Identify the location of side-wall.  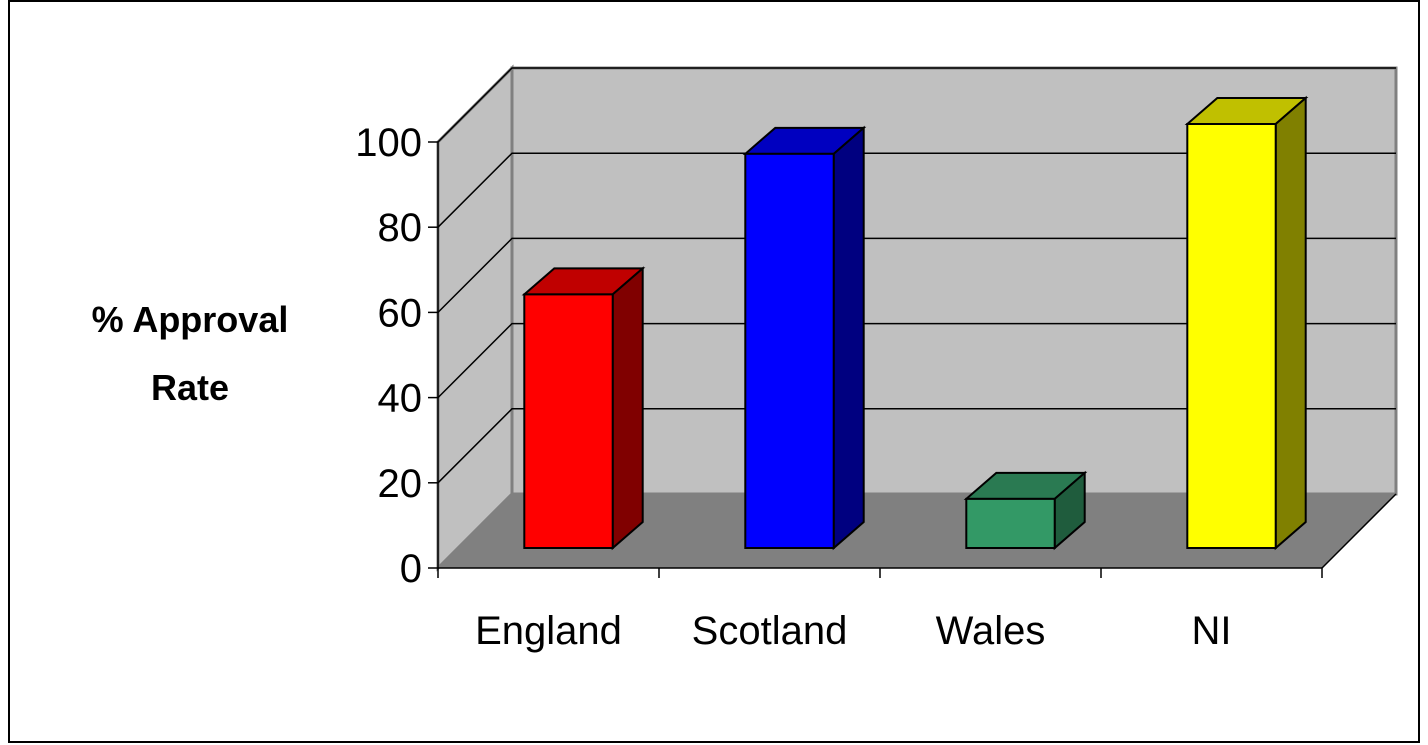
(475, 318).